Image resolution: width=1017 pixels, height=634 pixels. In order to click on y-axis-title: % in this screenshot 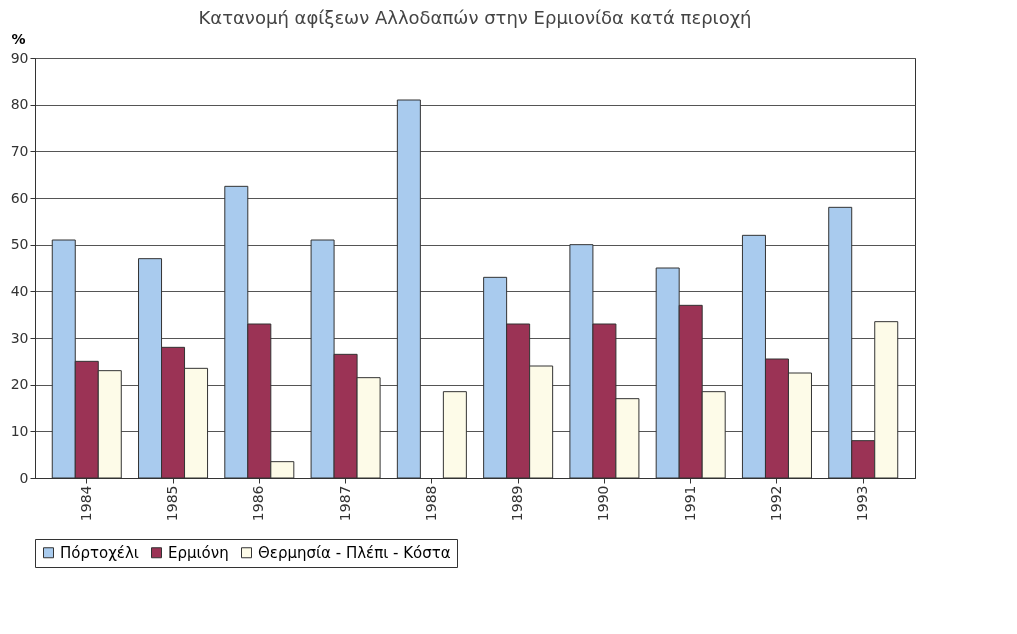, I will do `click(18, 38)`.